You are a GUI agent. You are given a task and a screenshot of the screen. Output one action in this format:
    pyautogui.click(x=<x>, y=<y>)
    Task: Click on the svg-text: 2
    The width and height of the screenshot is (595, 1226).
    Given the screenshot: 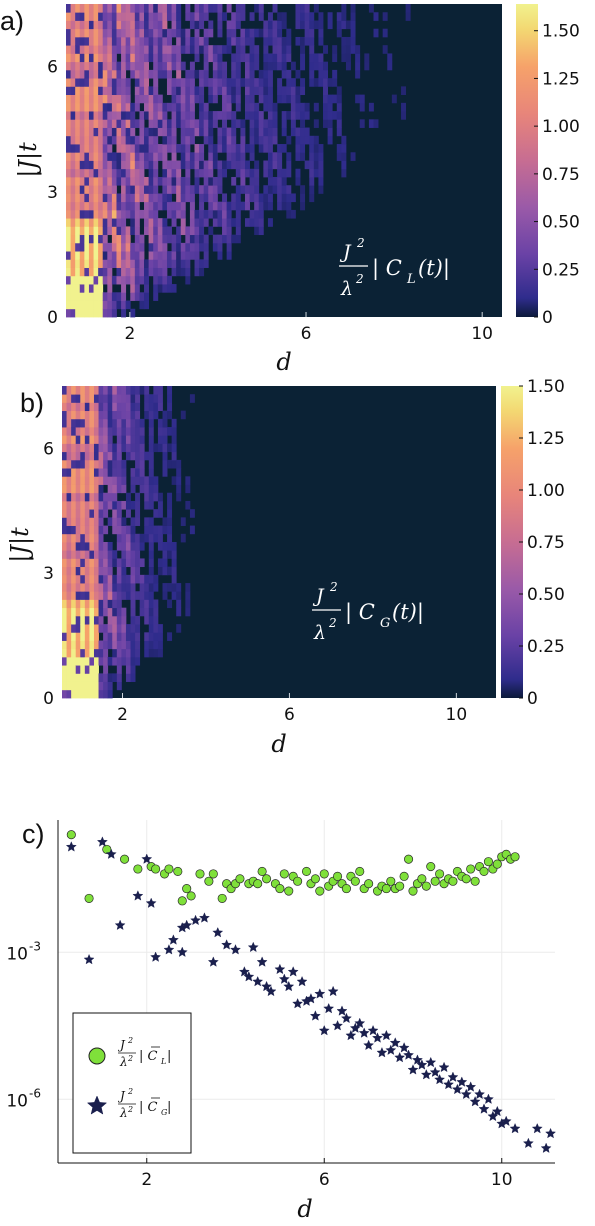 What is the action you would take?
    pyautogui.click(x=130, y=1109)
    